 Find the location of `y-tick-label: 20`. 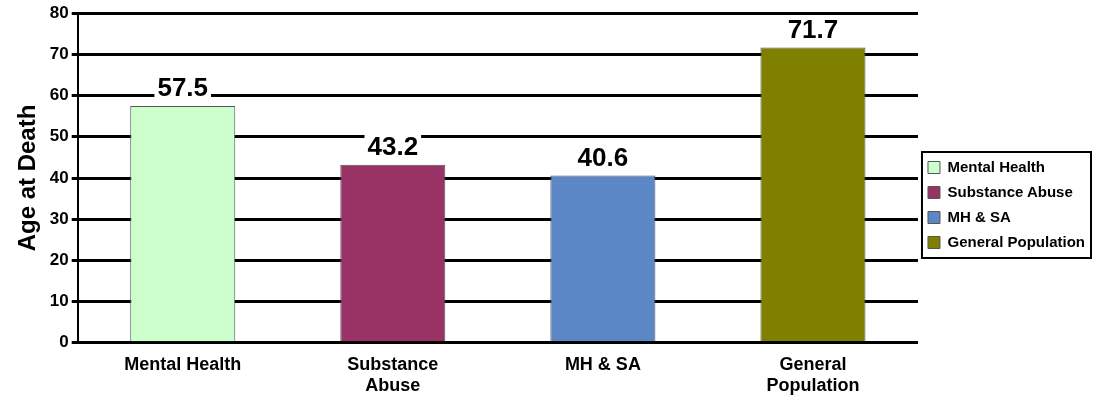

y-tick-label: 20 is located at coordinates (59, 260).